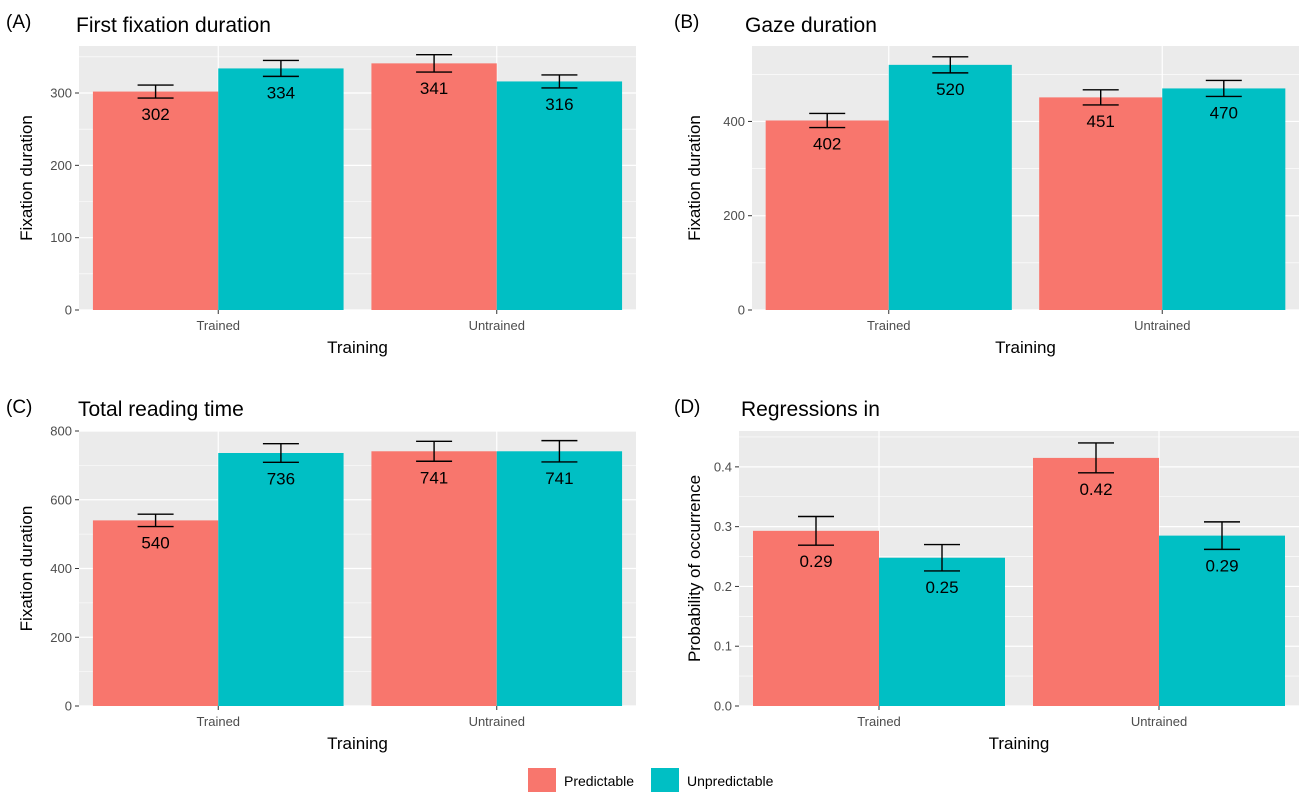 The image size is (1309, 794). Describe the element at coordinates (1101, 121) in the screenshot. I see `data-label: 451` at that location.